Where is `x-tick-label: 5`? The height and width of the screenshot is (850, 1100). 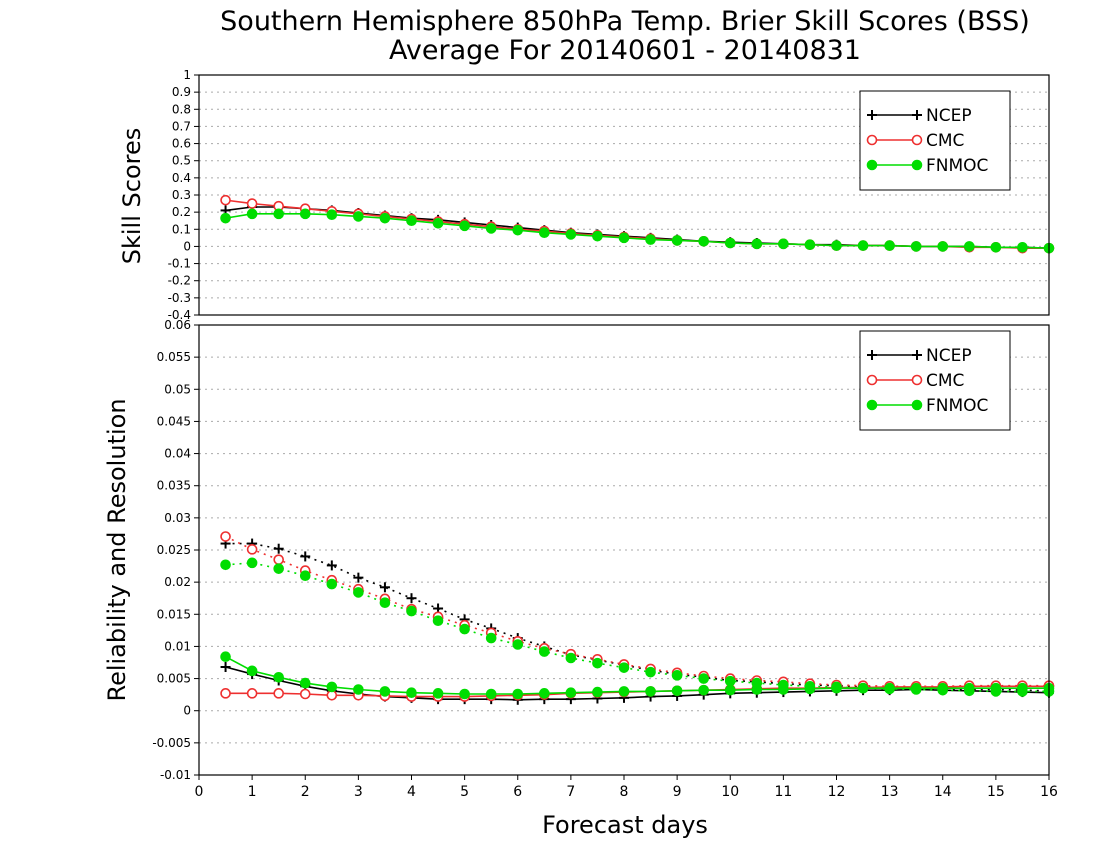
x-tick-label: 5 is located at coordinates (464, 792).